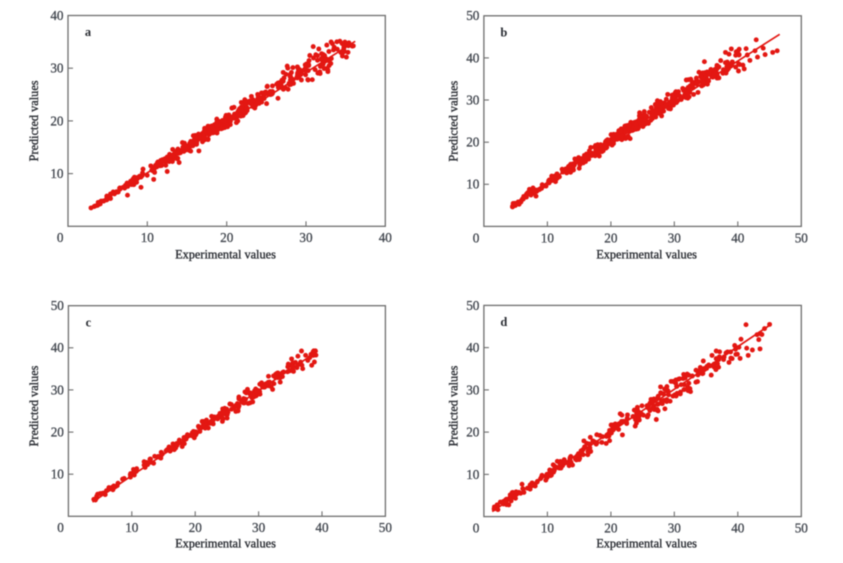  What do you see at coordinates (503, 33) in the screenshot?
I see `svg-text: b` at bounding box center [503, 33].